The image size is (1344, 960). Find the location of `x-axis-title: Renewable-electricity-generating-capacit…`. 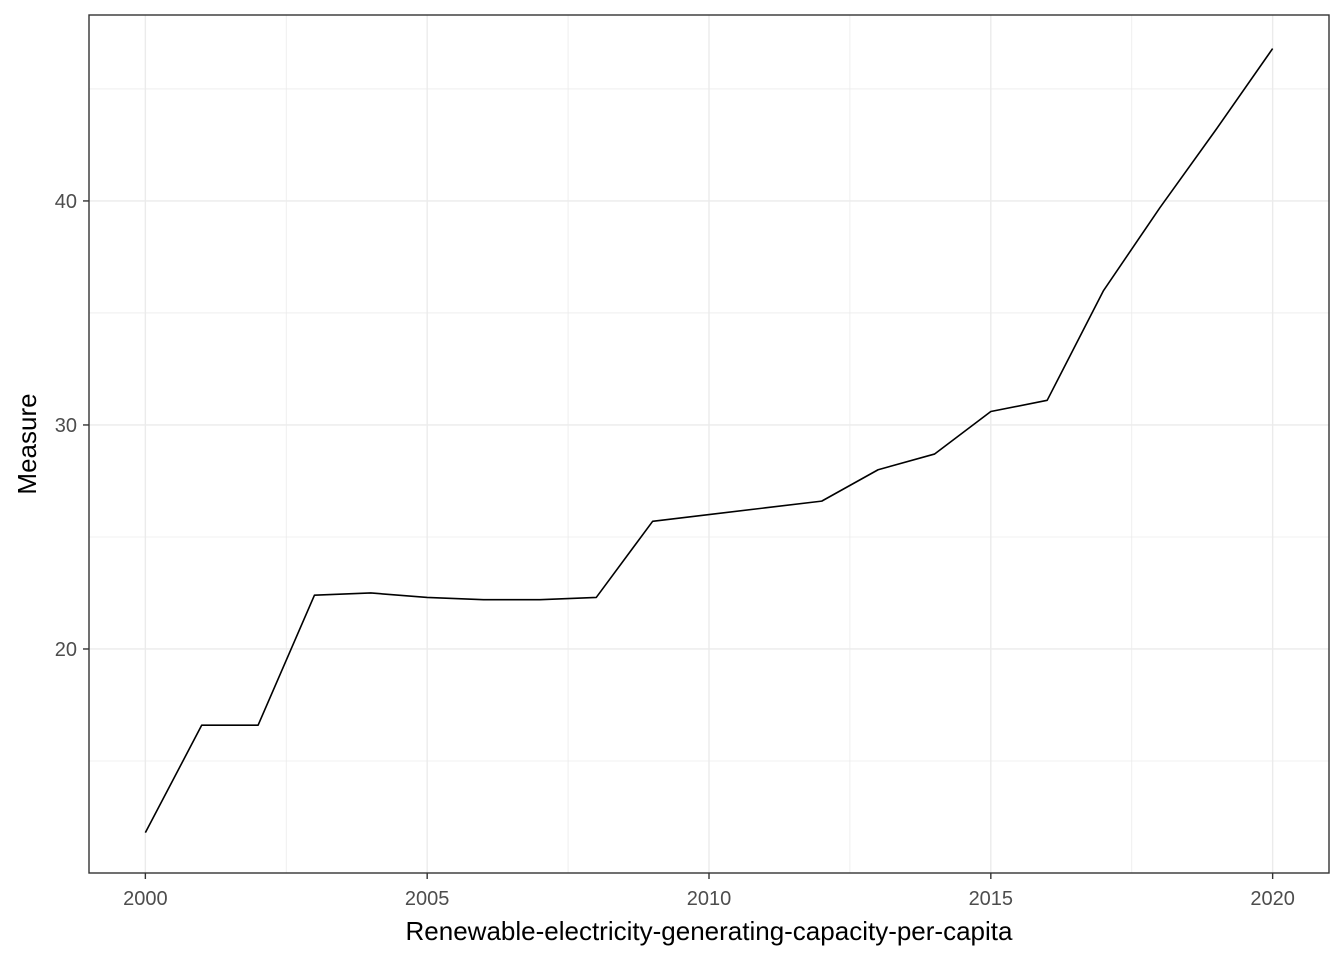

x-axis-title: Renewable-electricity-generating-capacit… is located at coordinates (709, 931).